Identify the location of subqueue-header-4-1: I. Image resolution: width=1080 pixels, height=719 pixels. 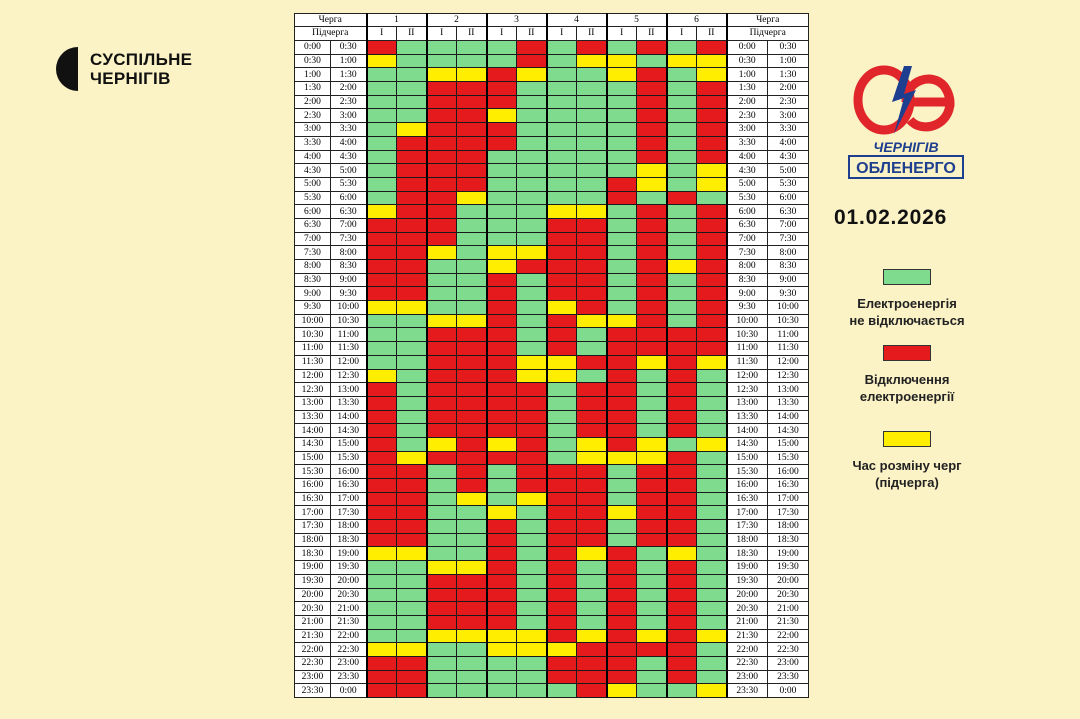
(561, 33).